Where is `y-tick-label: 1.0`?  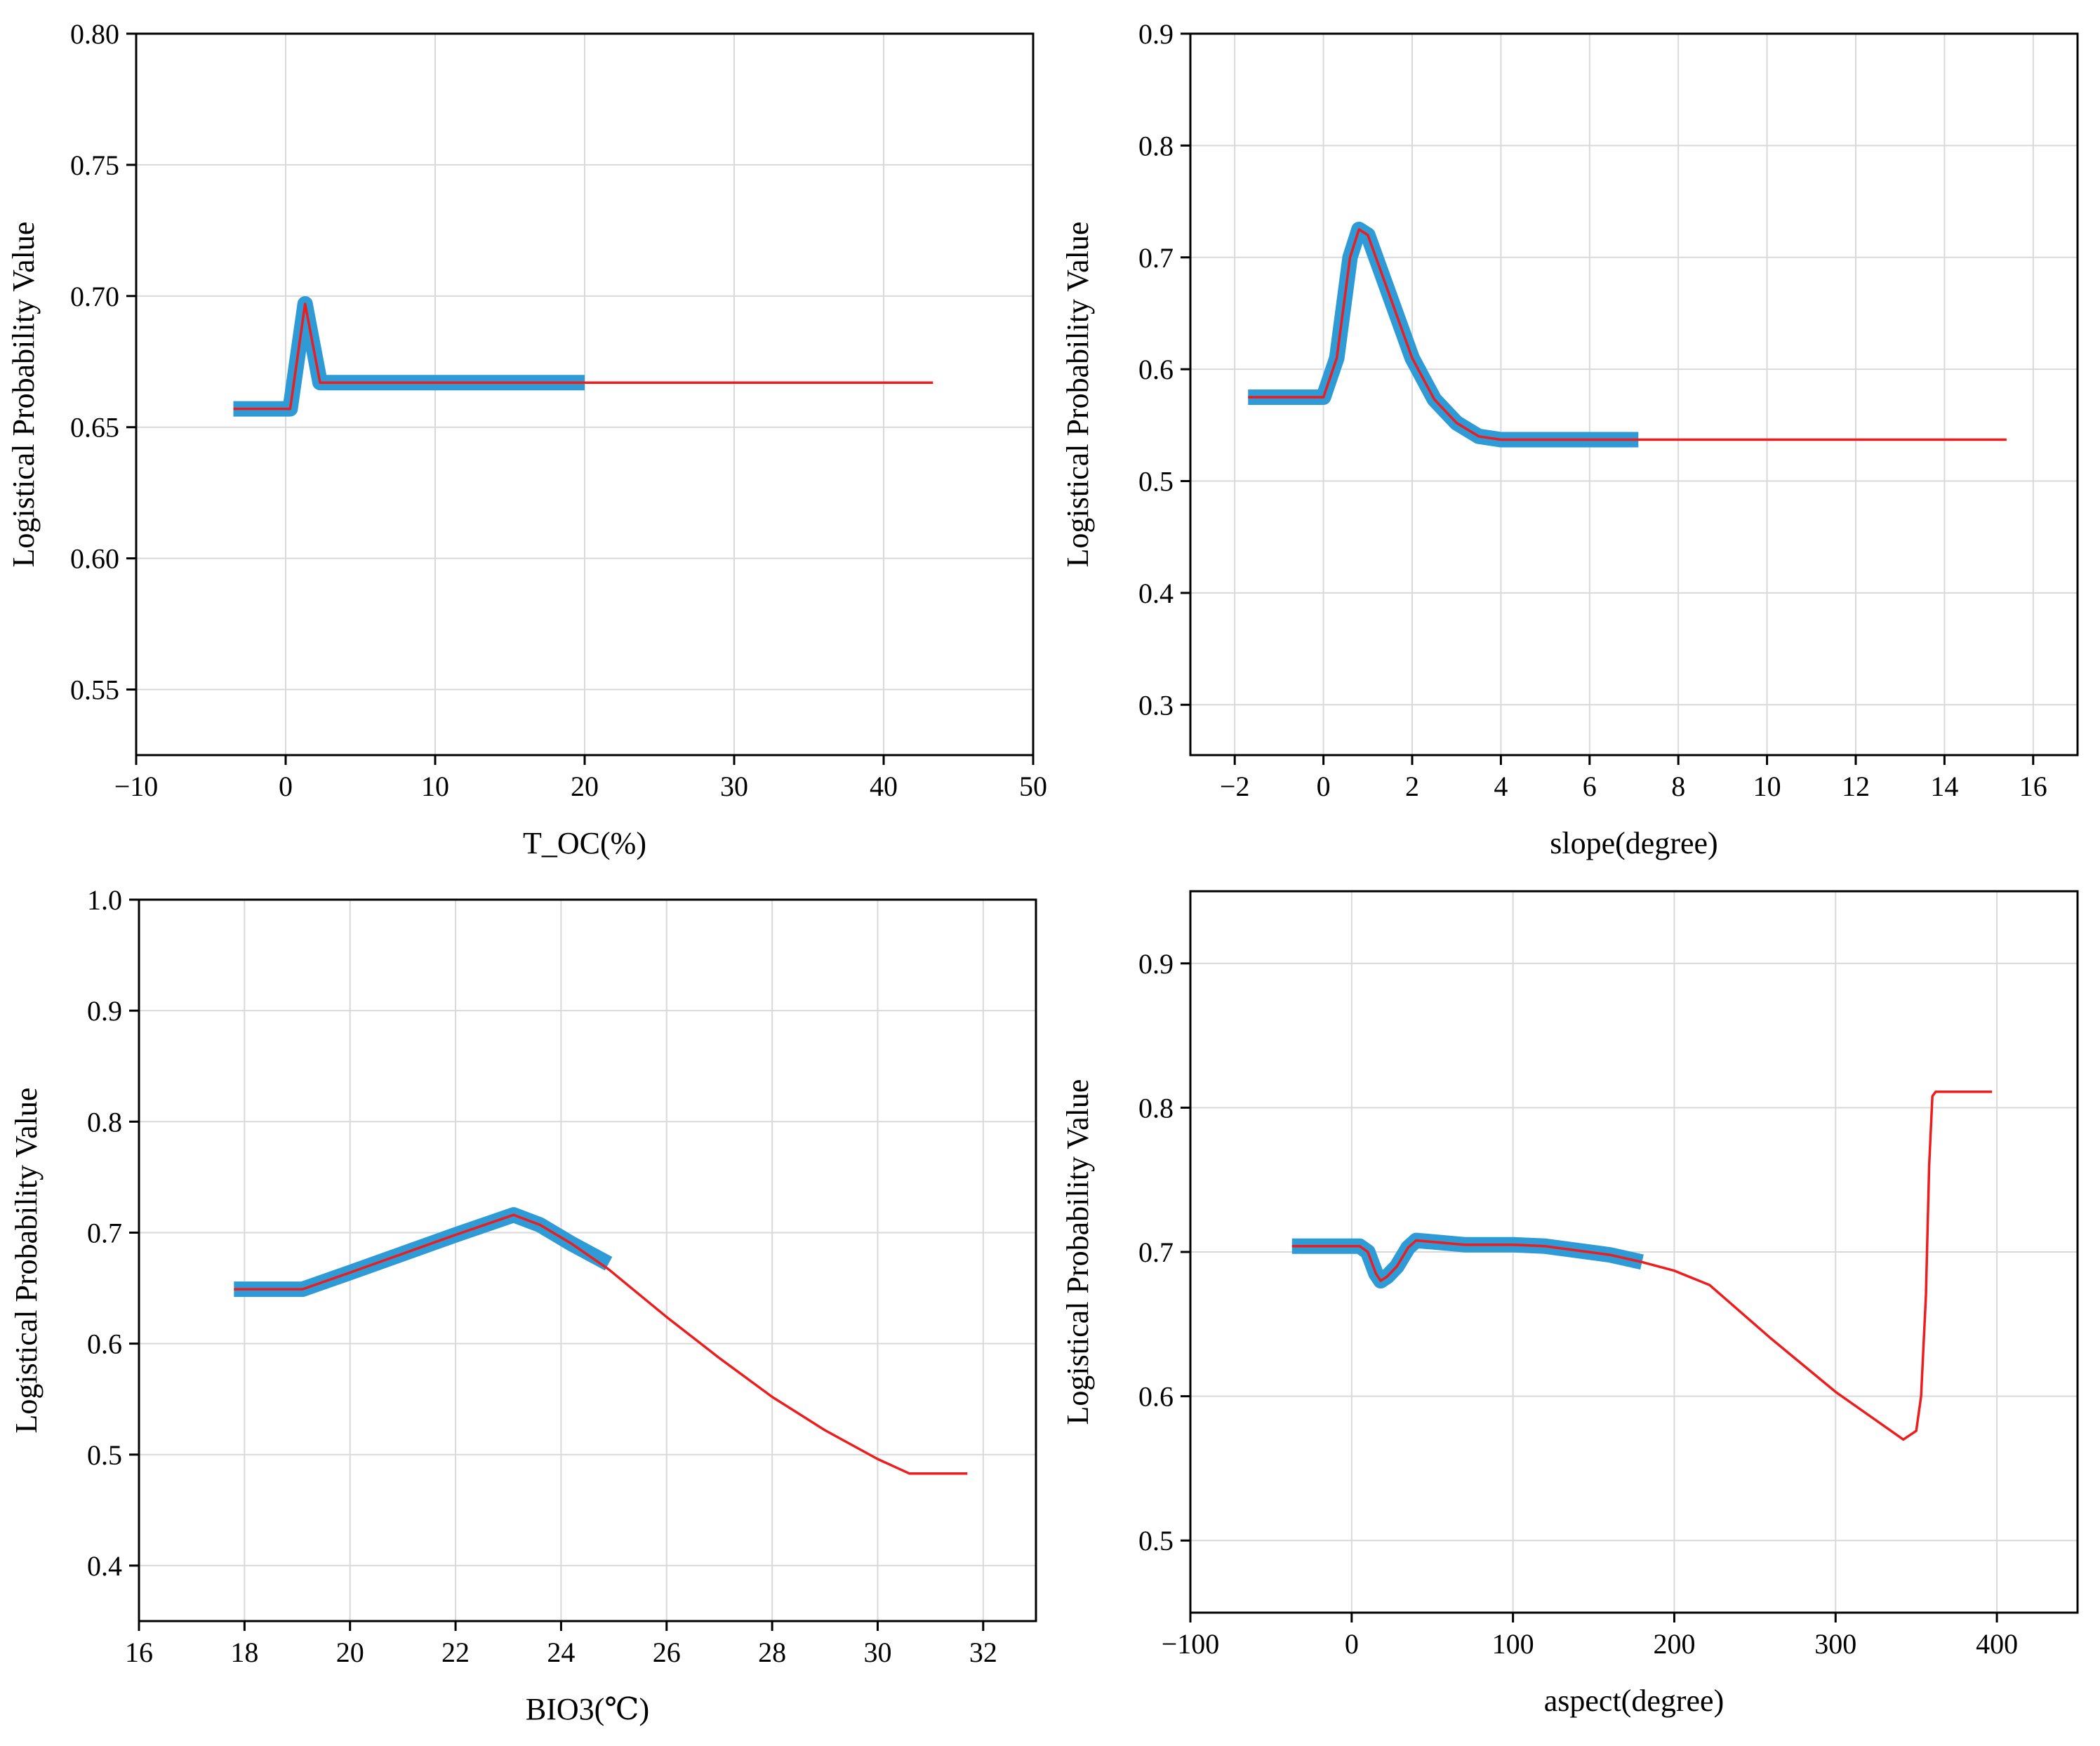 y-tick-label: 1.0 is located at coordinates (104, 900).